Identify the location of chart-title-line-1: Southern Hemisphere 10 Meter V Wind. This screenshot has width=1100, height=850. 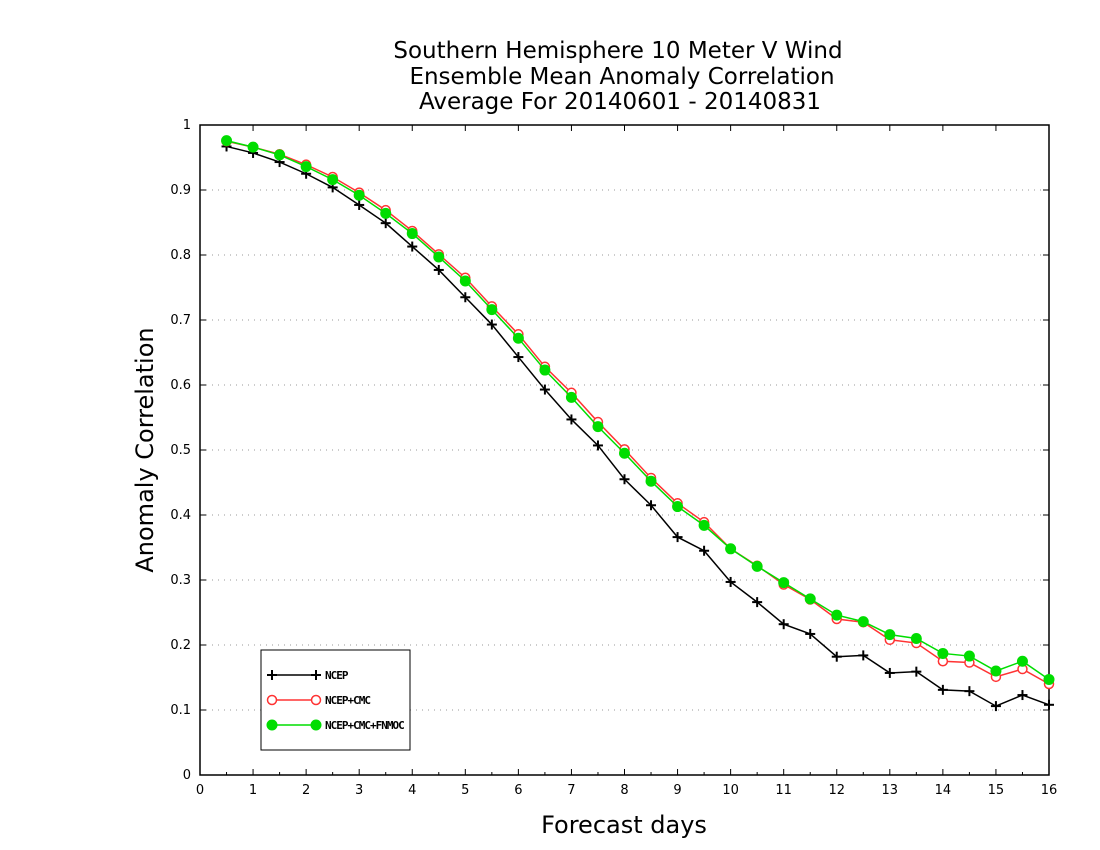
(617, 51).